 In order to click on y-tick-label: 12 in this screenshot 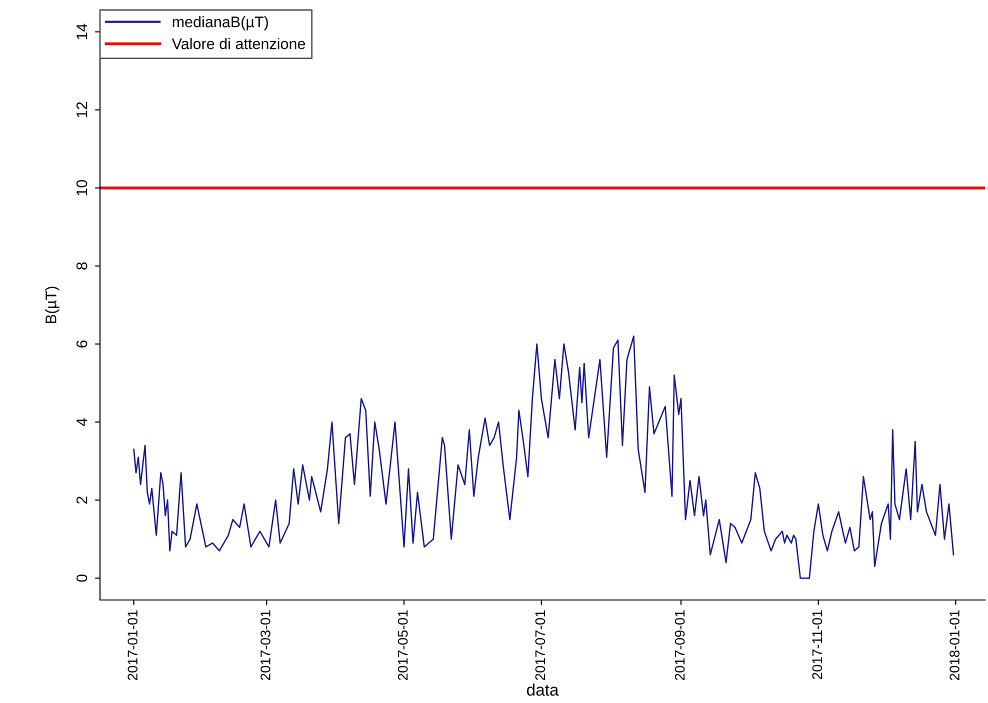, I will do `click(82, 110)`.